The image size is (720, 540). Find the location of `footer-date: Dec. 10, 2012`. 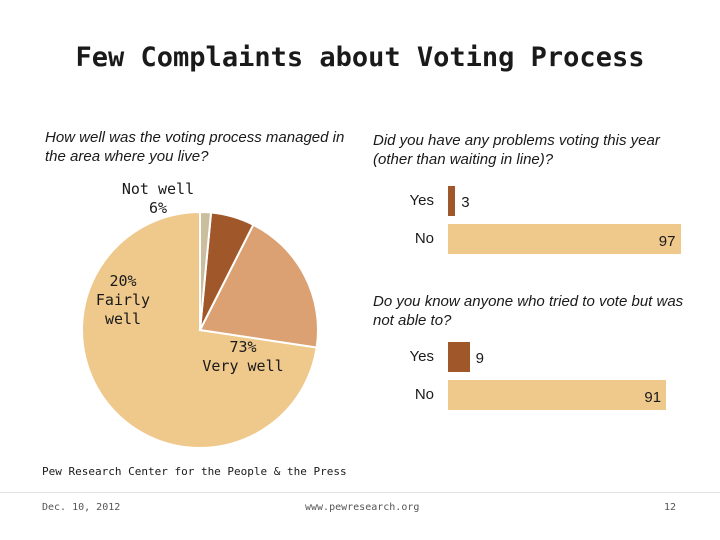

footer-date: Dec. 10, 2012 is located at coordinates (81, 507).